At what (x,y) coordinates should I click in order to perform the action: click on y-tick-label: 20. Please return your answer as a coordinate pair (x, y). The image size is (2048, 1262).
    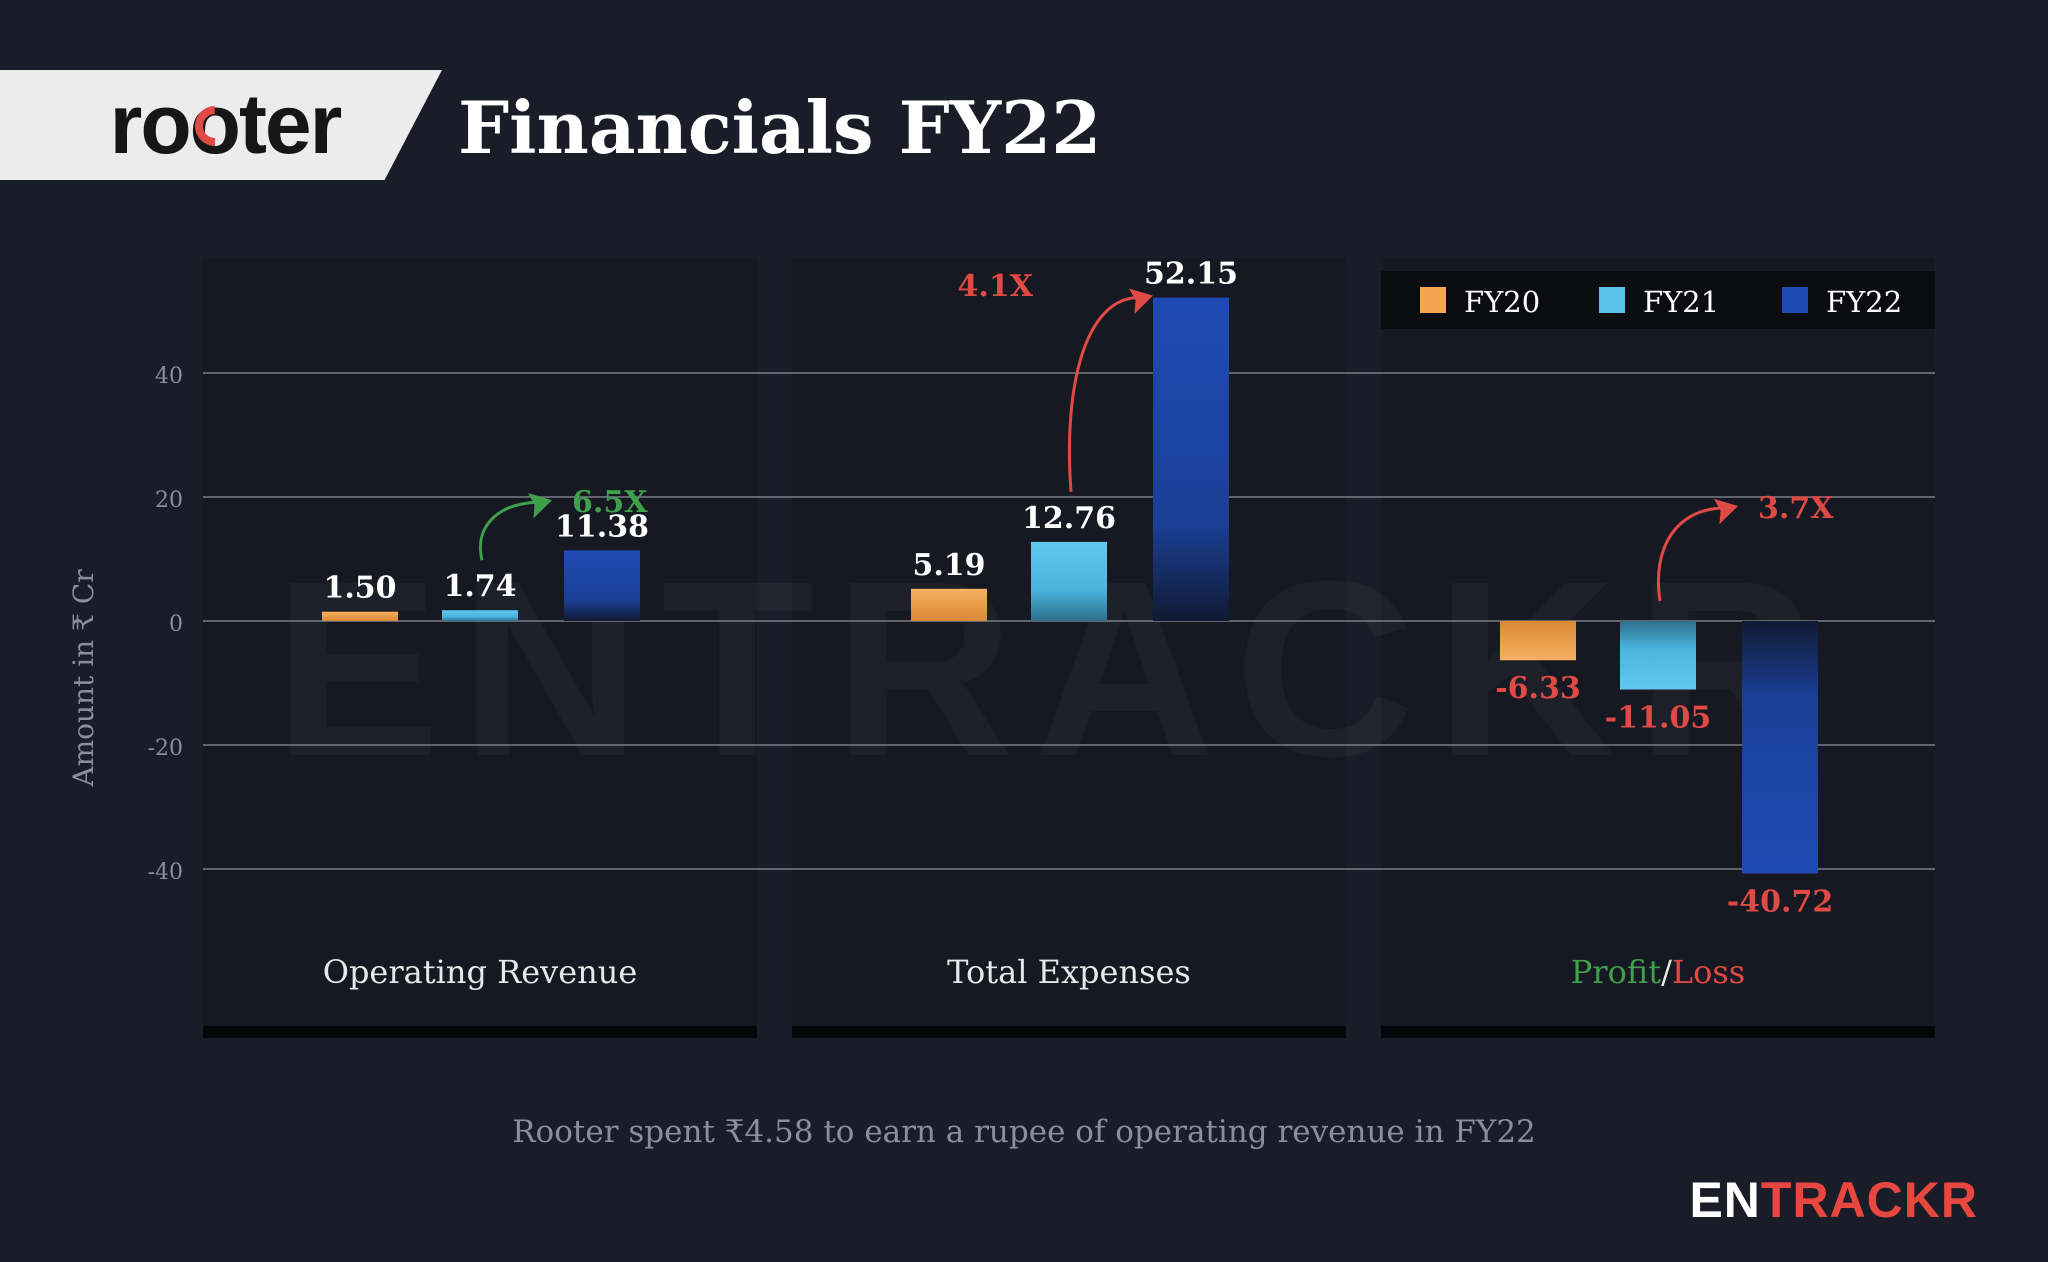
    Looking at the image, I should click on (169, 500).